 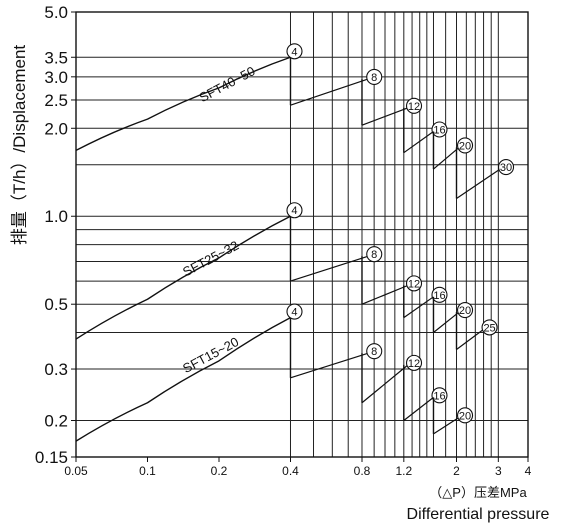 I want to click on series-1-marker-1: 12, so click(x=414, y=283).